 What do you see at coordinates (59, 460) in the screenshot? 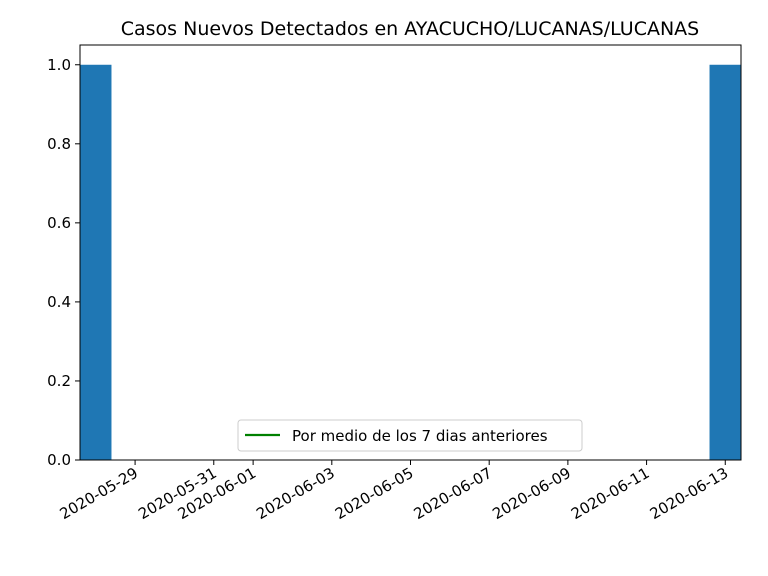
I see `y-tick-label: 0.0` at bounding box center [59, 460].